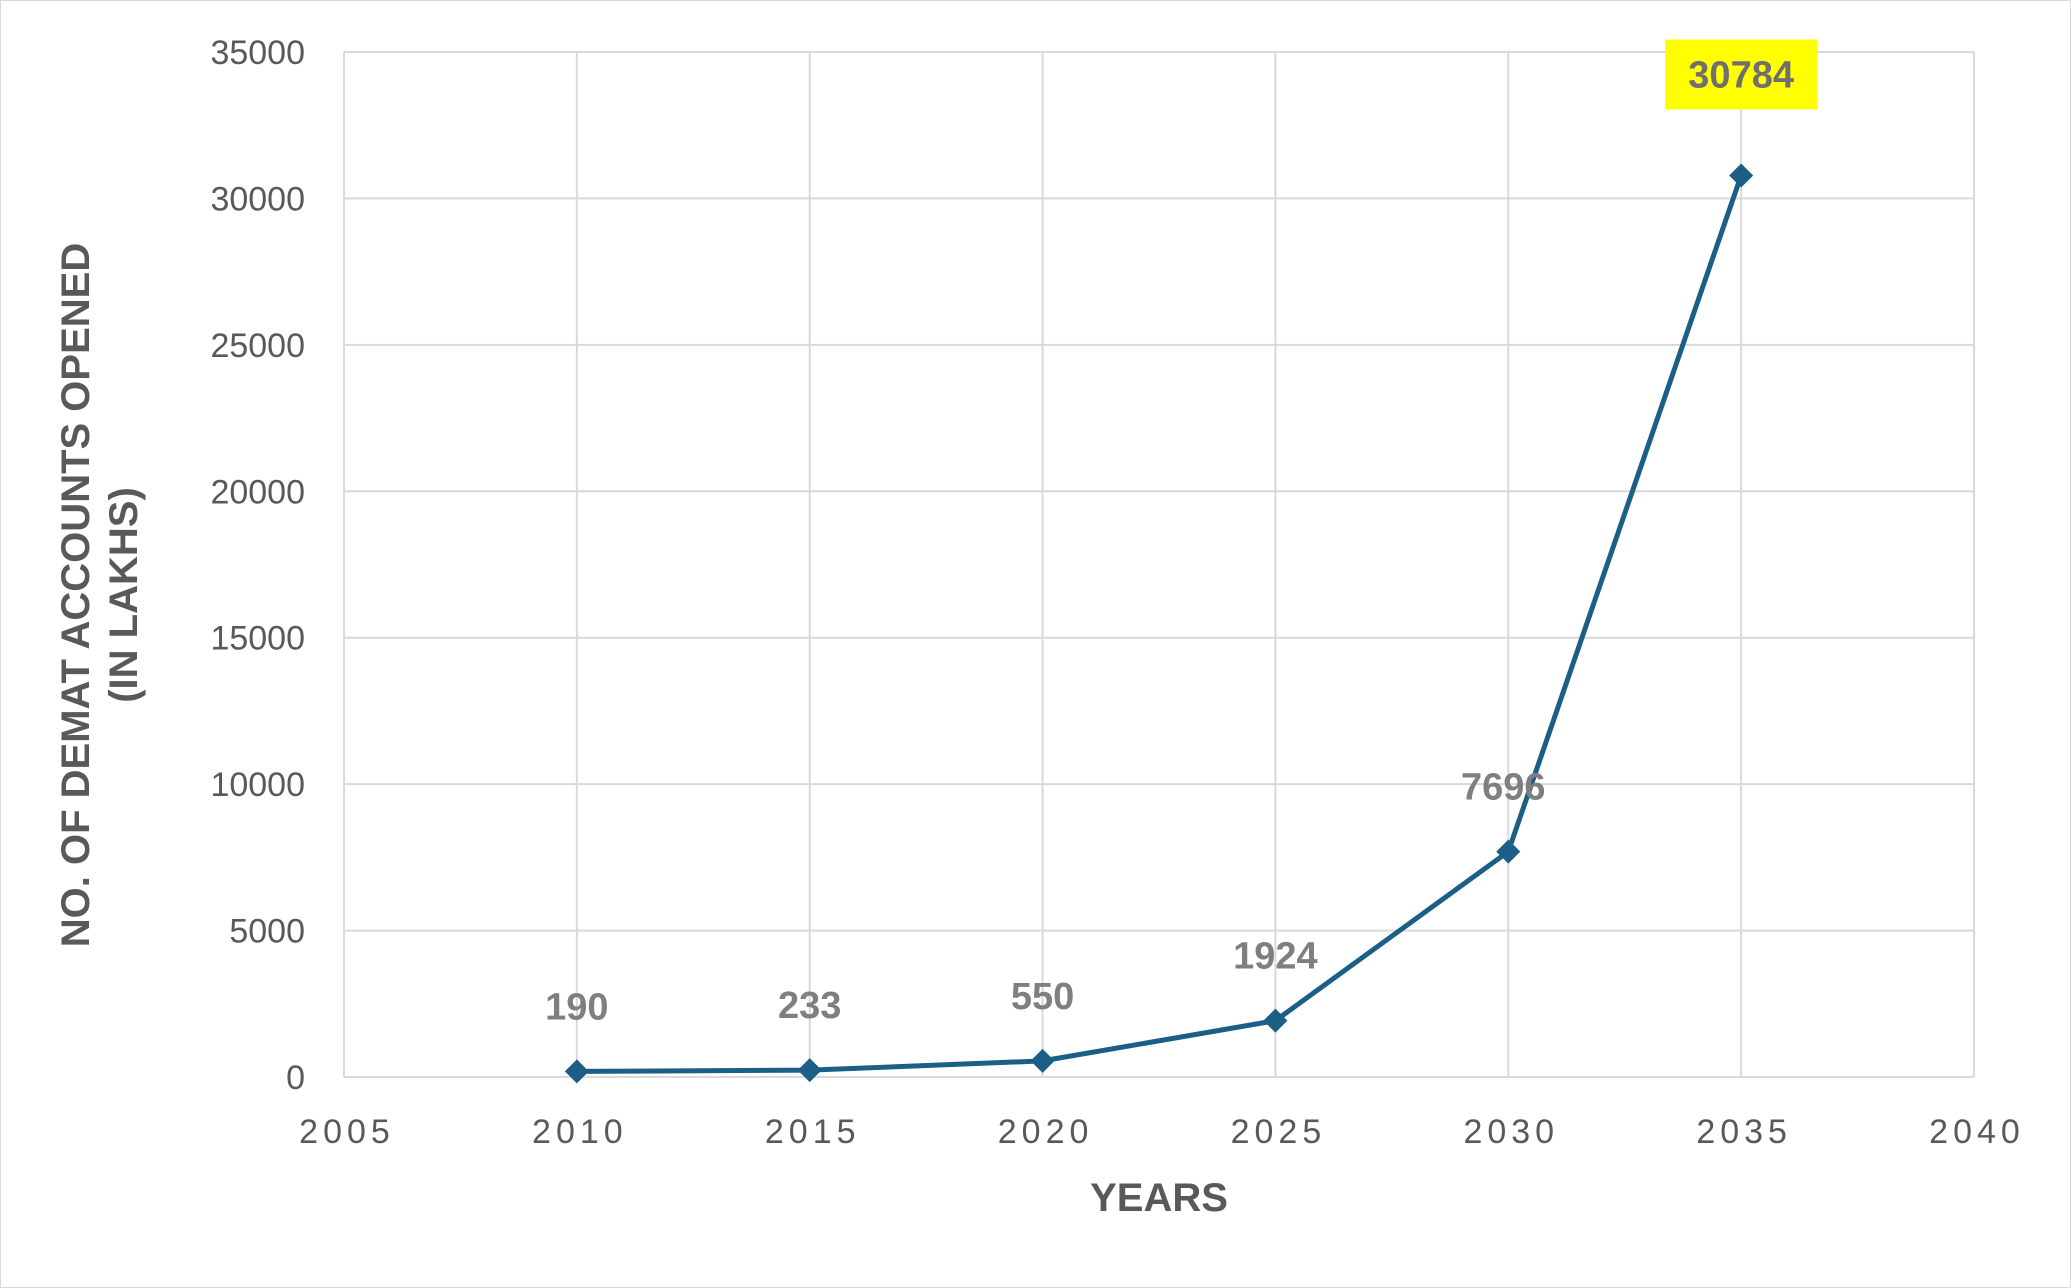 The width and height of the screenshot is (2071, 1288). Describe the element at coordinates (257, 639) in the screenshot. I see `y-tick-label: 15000` at that location.